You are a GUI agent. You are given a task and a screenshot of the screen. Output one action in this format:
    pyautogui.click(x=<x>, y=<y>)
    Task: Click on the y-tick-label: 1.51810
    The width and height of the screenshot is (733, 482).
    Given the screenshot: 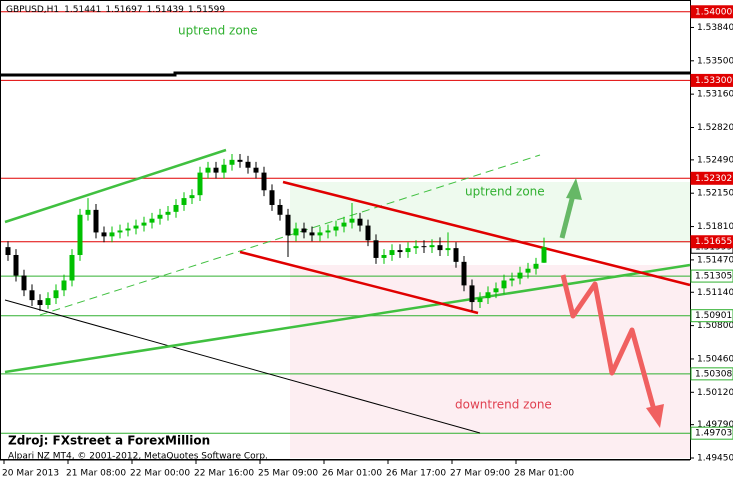 What is the action you would take?
    pyautogui.click(x=715, y=227)
    